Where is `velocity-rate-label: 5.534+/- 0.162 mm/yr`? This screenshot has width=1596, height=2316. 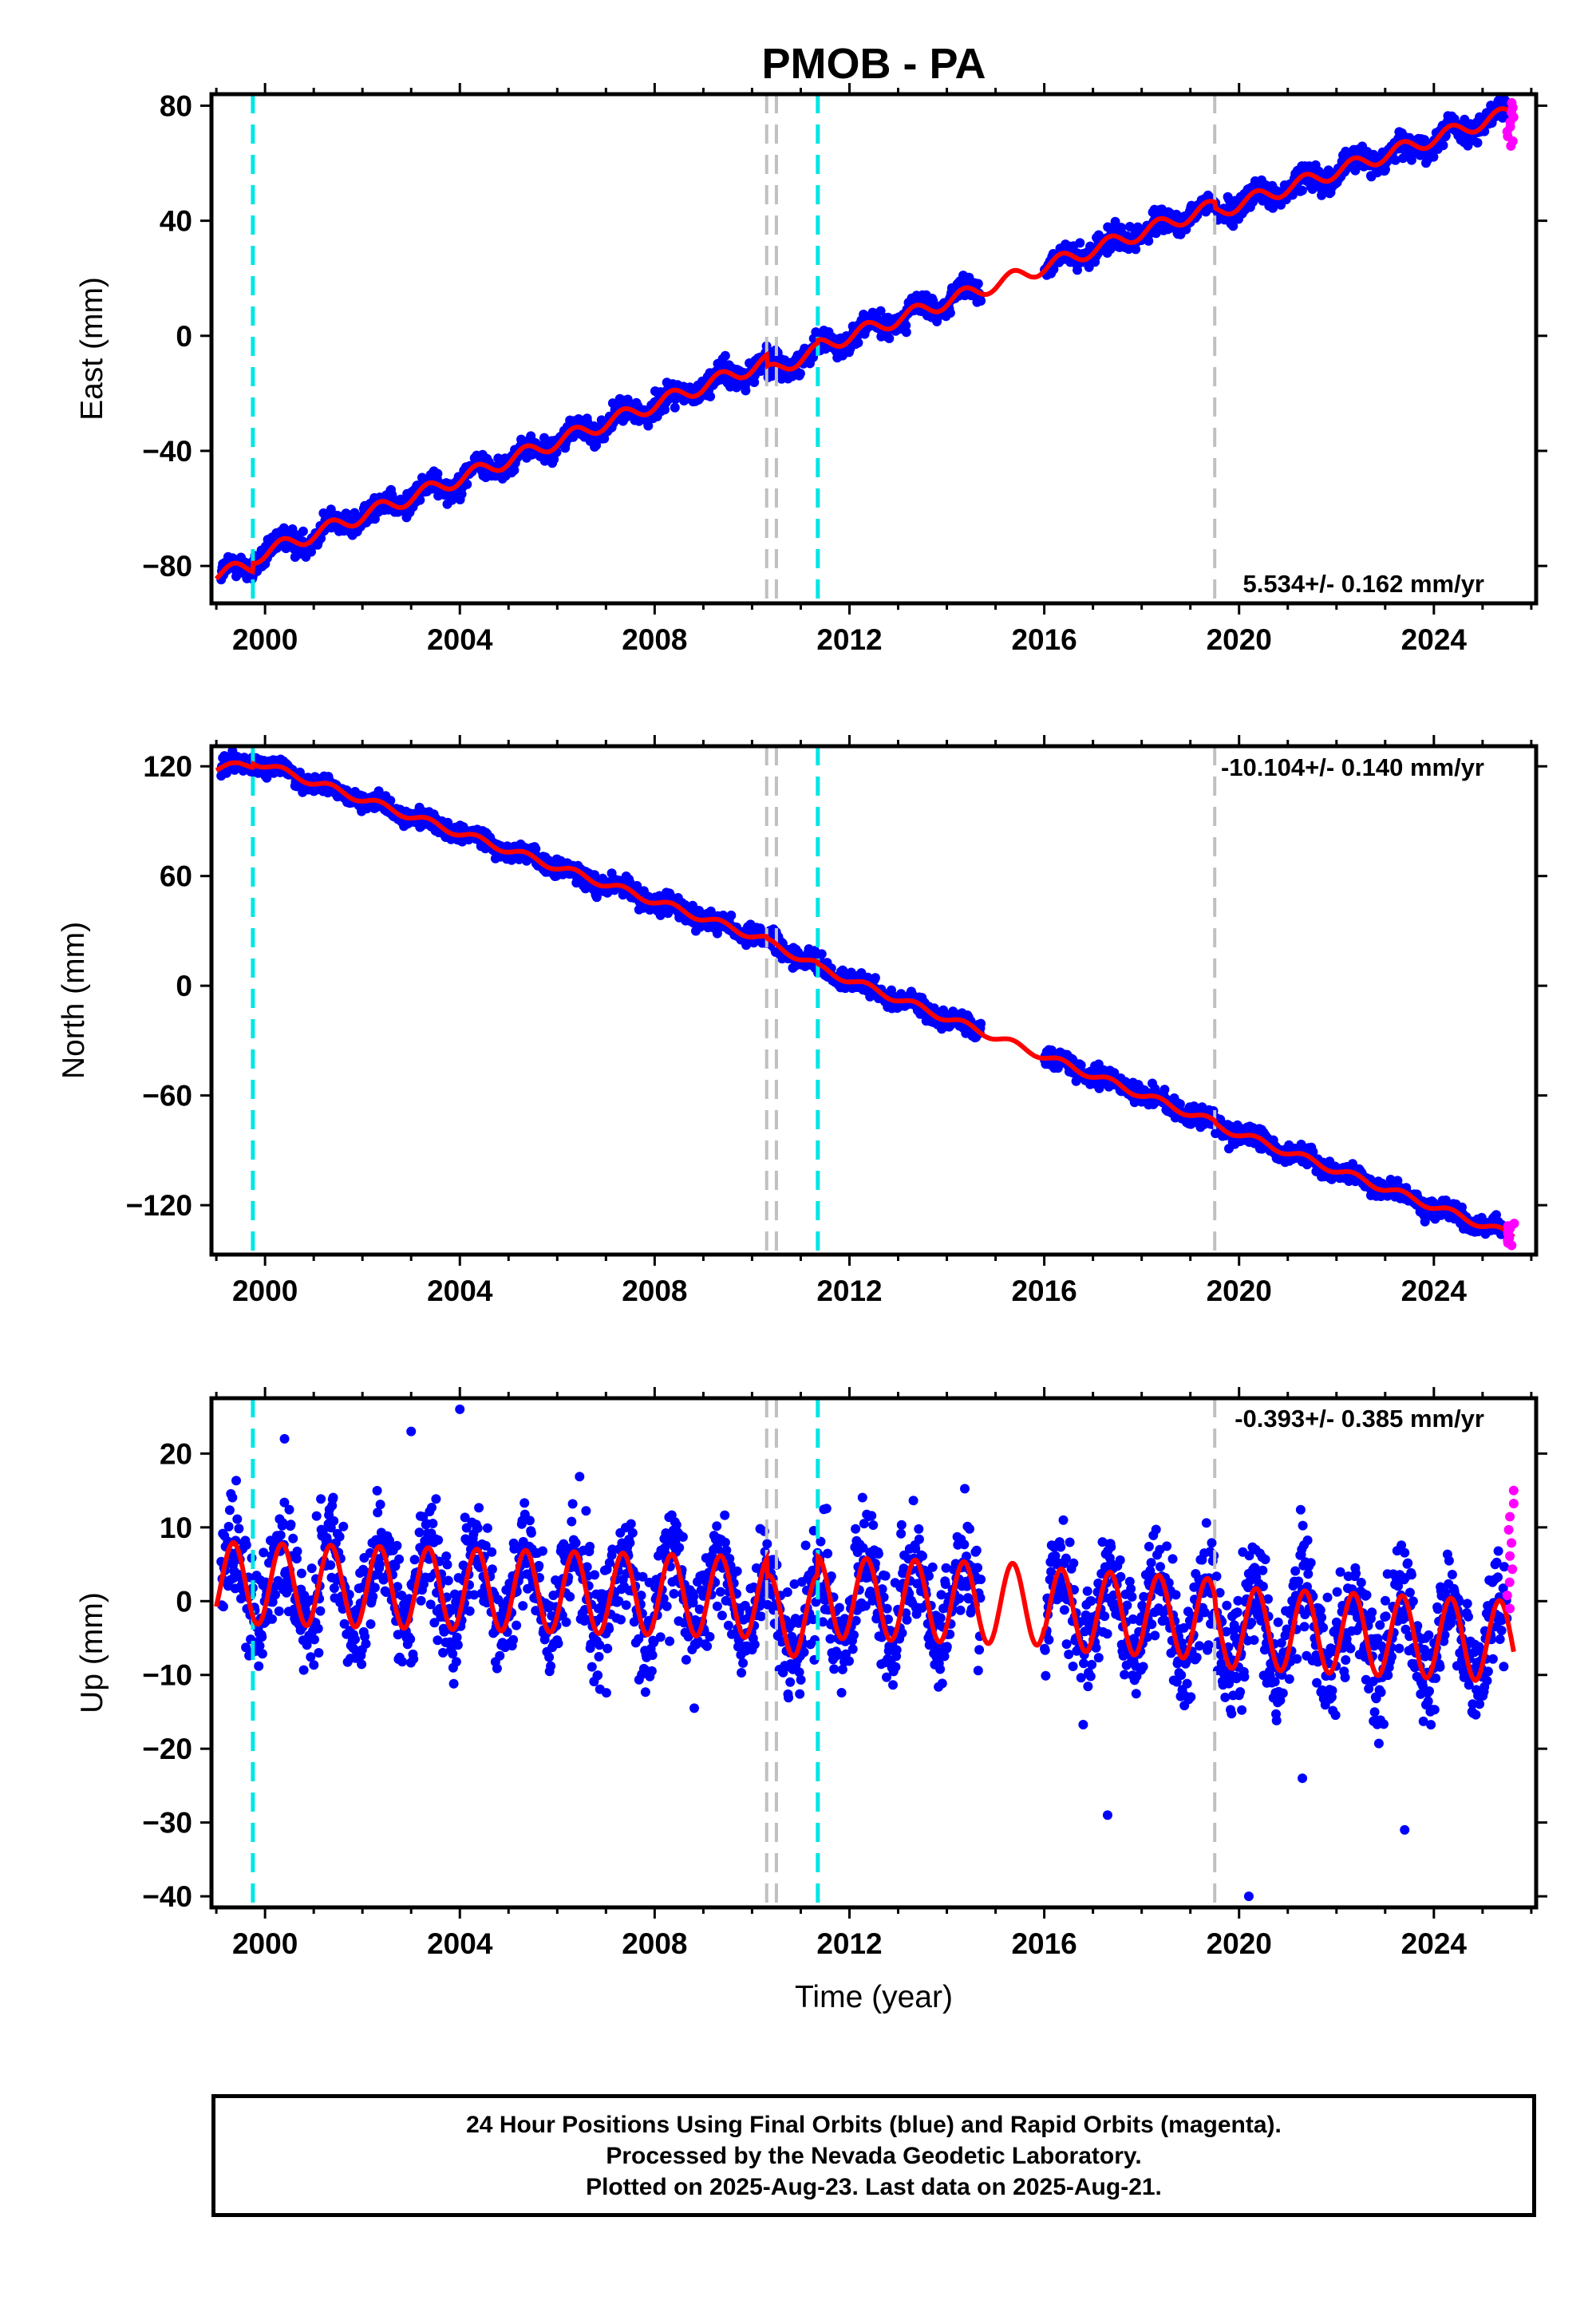
velocity-rate-label: 5.534+/- 0.162 mm/yr is located at coordinates (1363, 584).